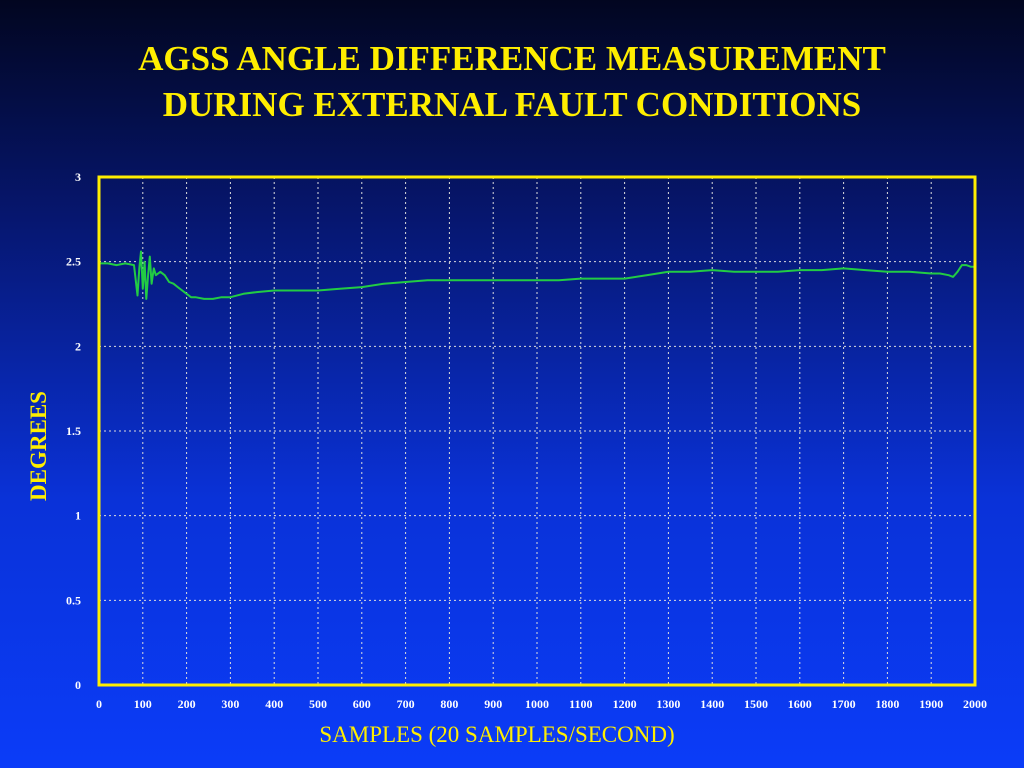  I want to click on slide-title-line-1: AGSS ANGLE DIFFERENCE MEASUREMENT, so click(512, 58).